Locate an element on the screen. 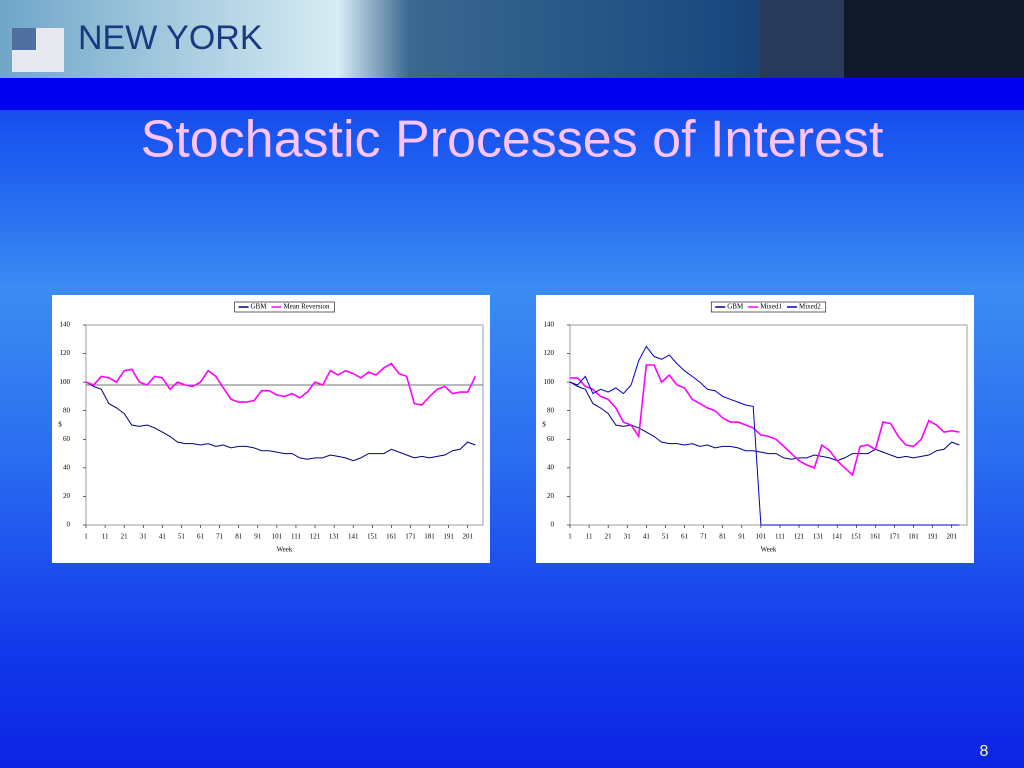  legend-label: Mixed1 is located at coordinates (771, 307).